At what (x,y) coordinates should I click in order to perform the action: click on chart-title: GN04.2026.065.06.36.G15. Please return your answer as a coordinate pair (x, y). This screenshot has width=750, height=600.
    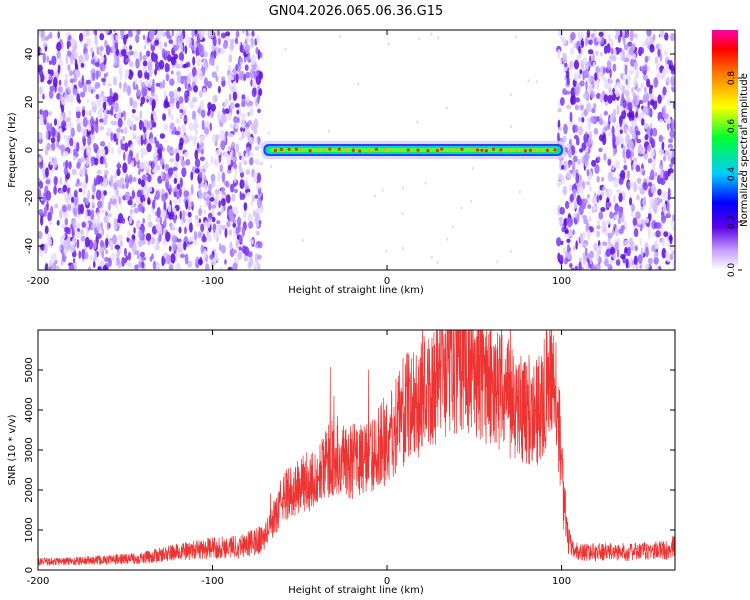
    Looking at the image, I should click on (356, 11).